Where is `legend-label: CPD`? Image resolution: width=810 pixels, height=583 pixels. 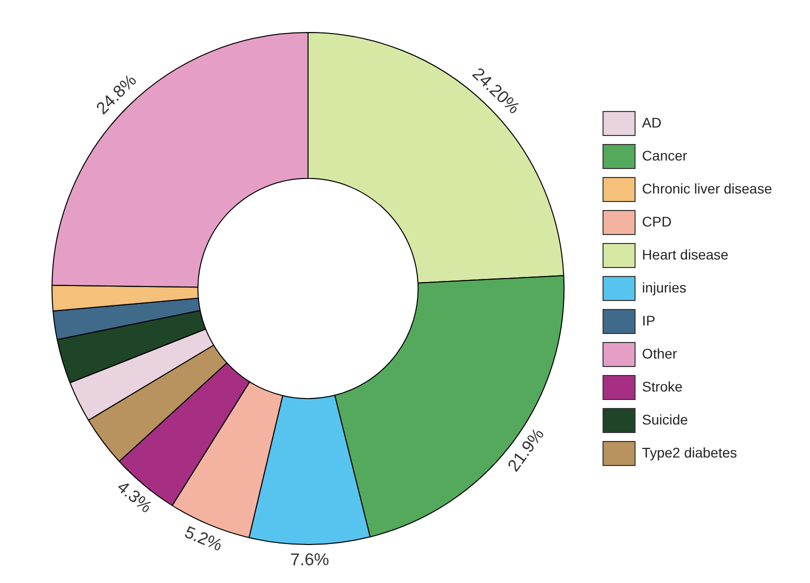
legend-label: CPD is located at coordinates (657, 221).